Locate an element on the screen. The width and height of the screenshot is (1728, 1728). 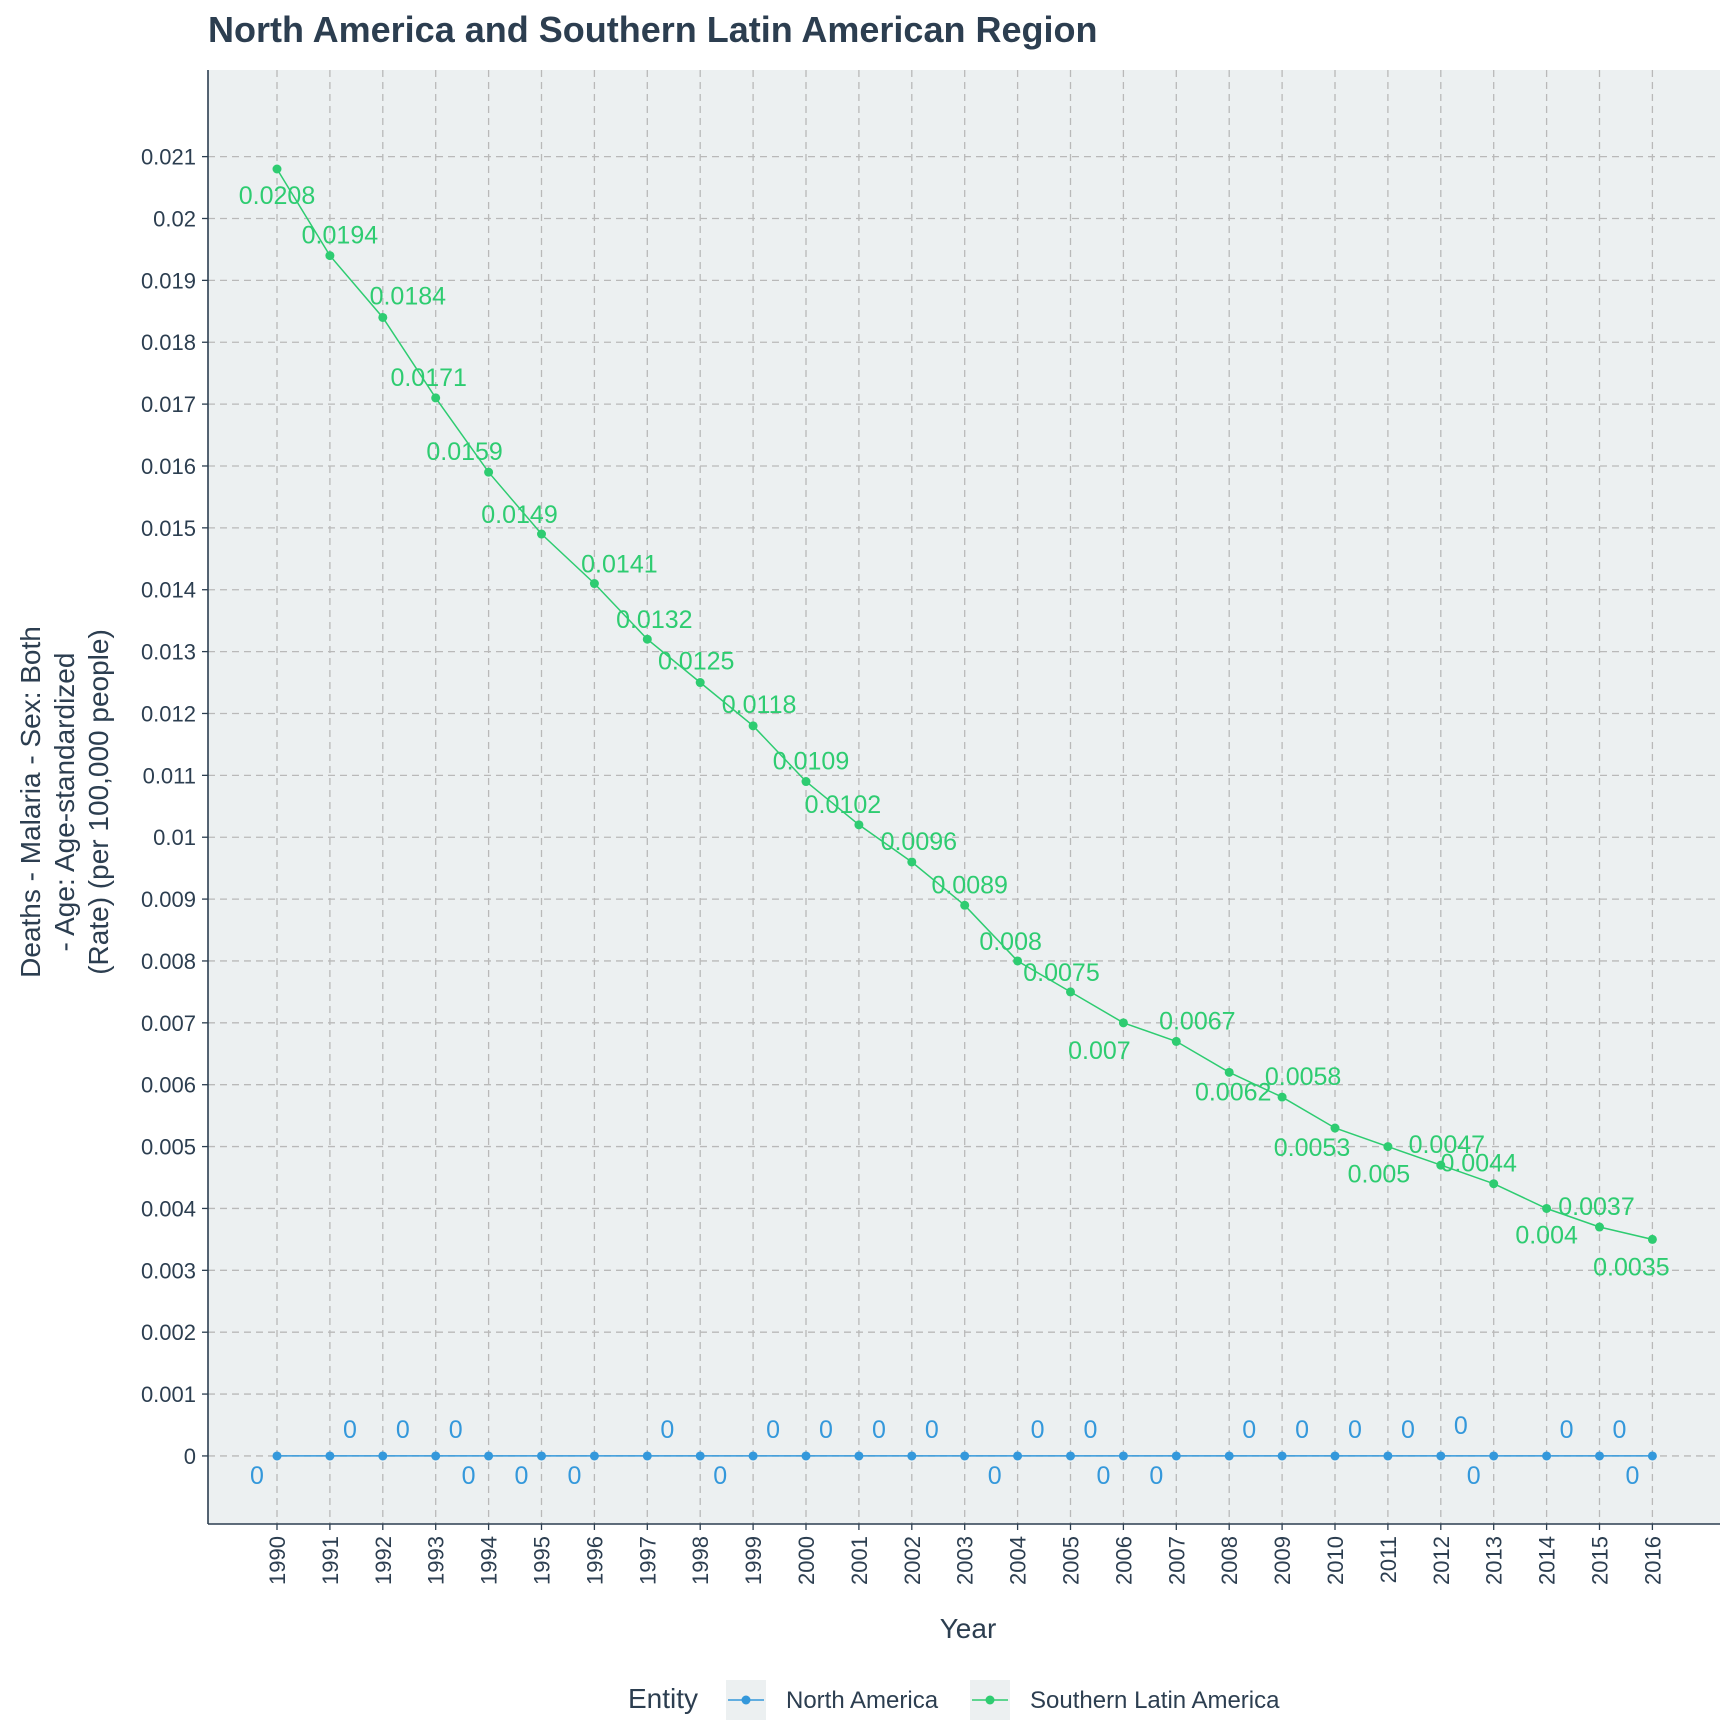
data-label-southern-latin-america: 0.0149 is located at coordinates (519, 515).